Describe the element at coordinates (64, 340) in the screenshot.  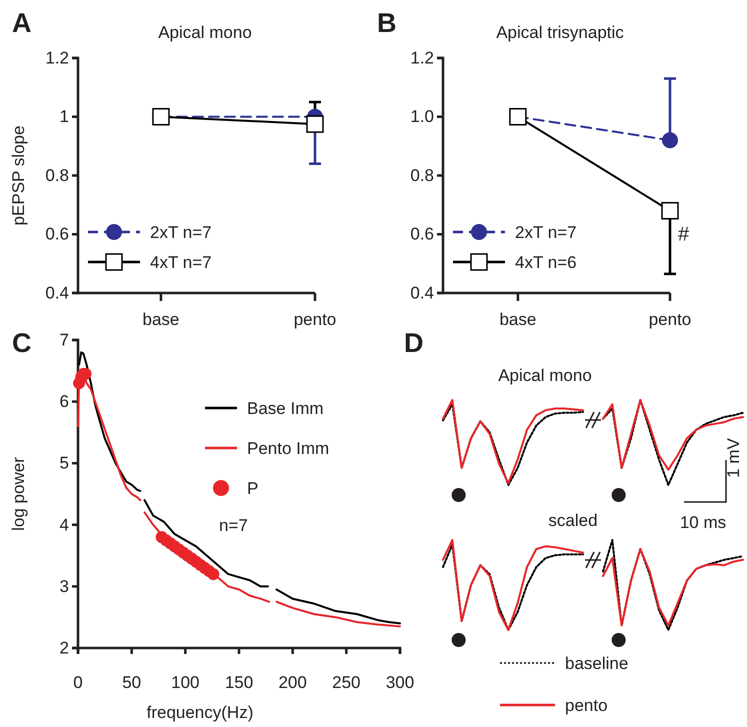
I see `y-tick-label: 7` at that location.